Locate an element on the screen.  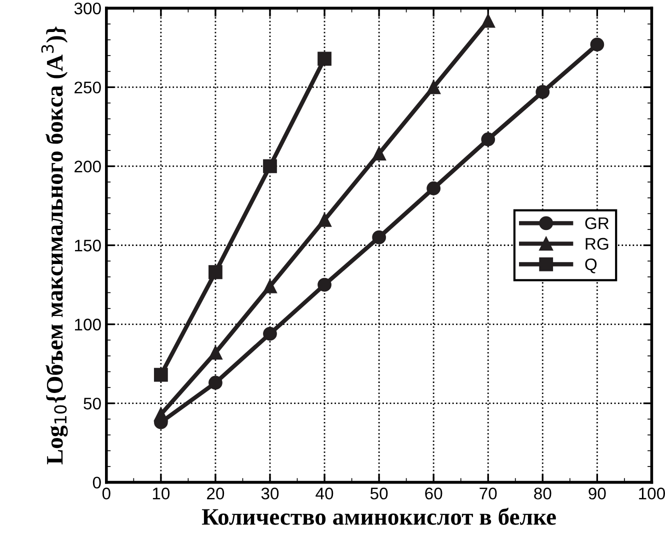
x-tick-label: 100 is located at coordinates (652, 494).